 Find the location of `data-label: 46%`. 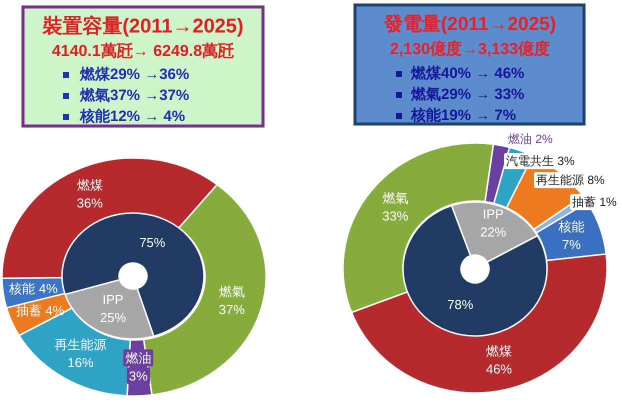

data-label: 46% is located at coordinates (499, 369).